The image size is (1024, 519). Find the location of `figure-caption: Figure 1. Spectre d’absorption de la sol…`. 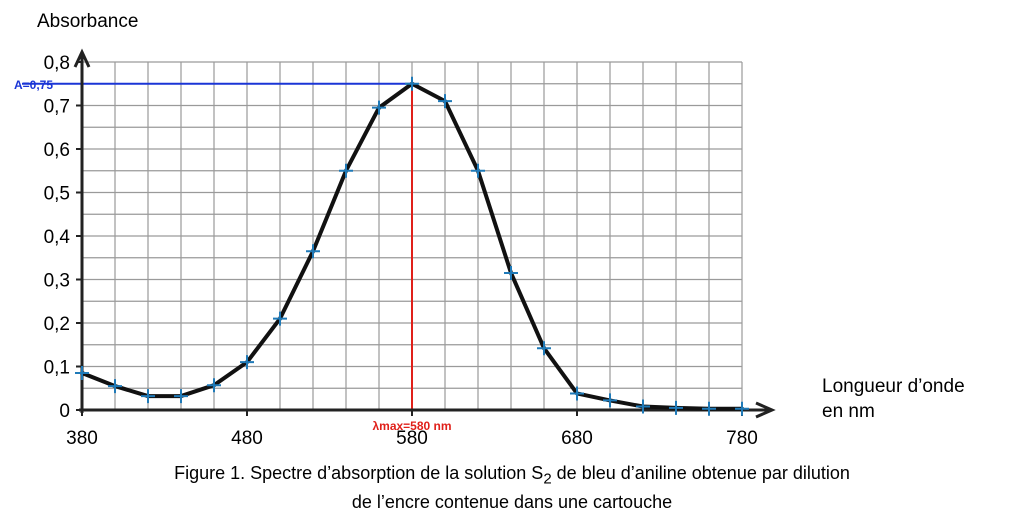

figure-caption: Figure 1. Spectre d’absorption de la sol… is located at coordinates (512, 488).